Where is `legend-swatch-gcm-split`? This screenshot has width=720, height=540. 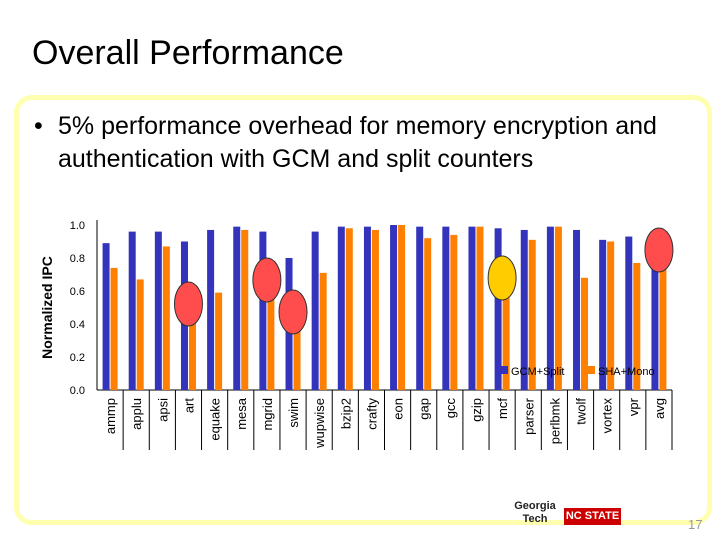
legend-swatch-gcm-split is located at coordinates (504, 370).